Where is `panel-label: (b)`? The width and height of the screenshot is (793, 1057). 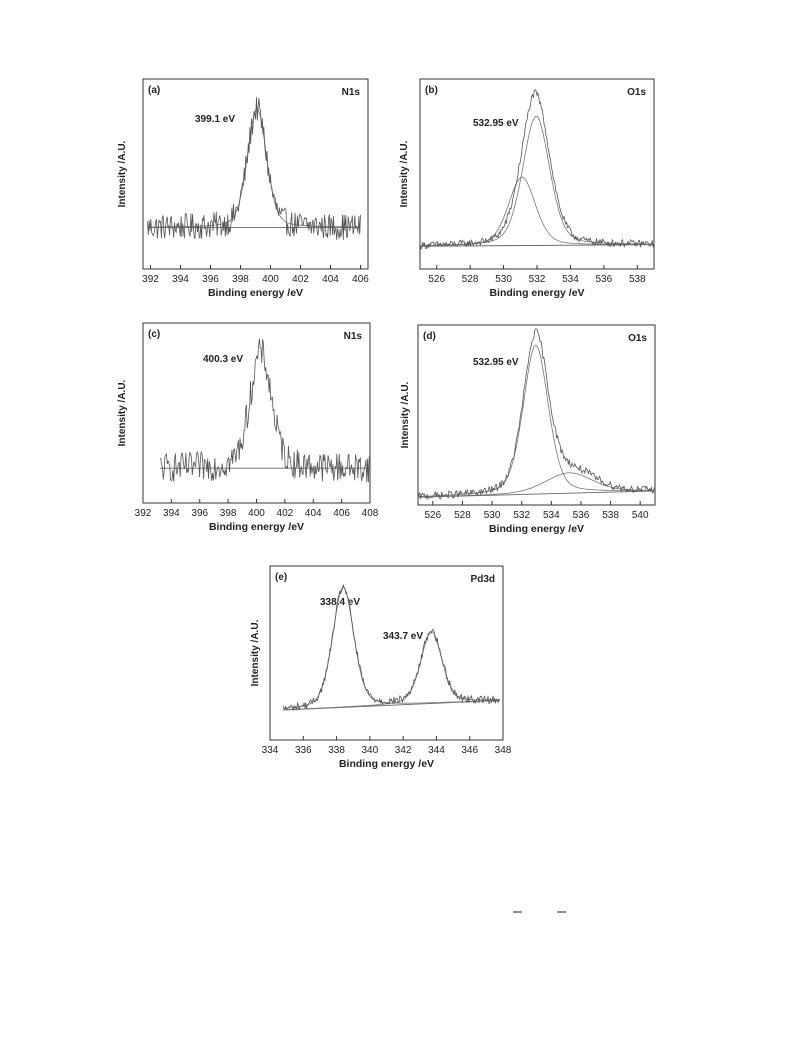 panel-label: (b) is located at coordinates (431, 90).